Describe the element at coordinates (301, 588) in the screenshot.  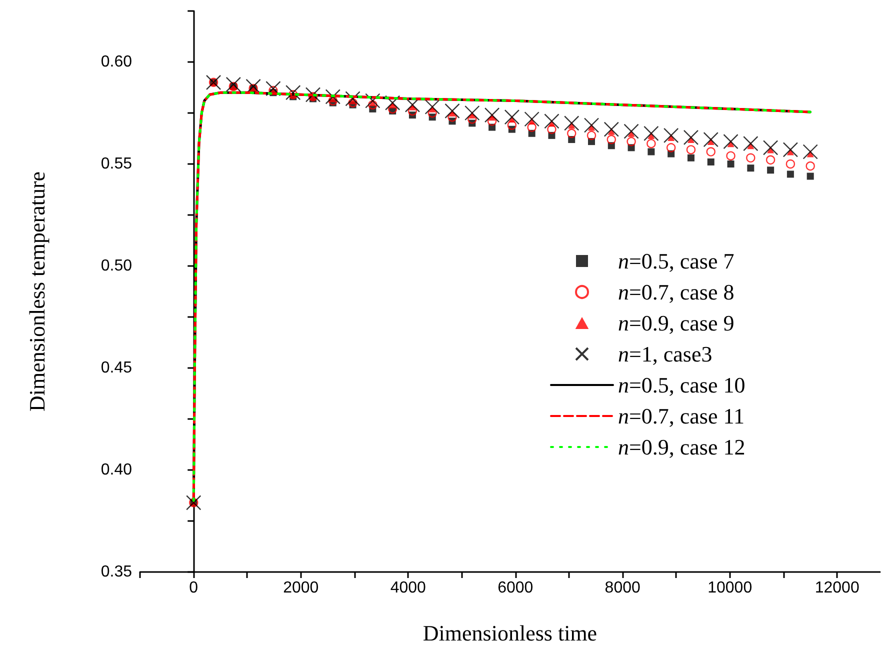
I see `x-tick-label: 2000` at that location.